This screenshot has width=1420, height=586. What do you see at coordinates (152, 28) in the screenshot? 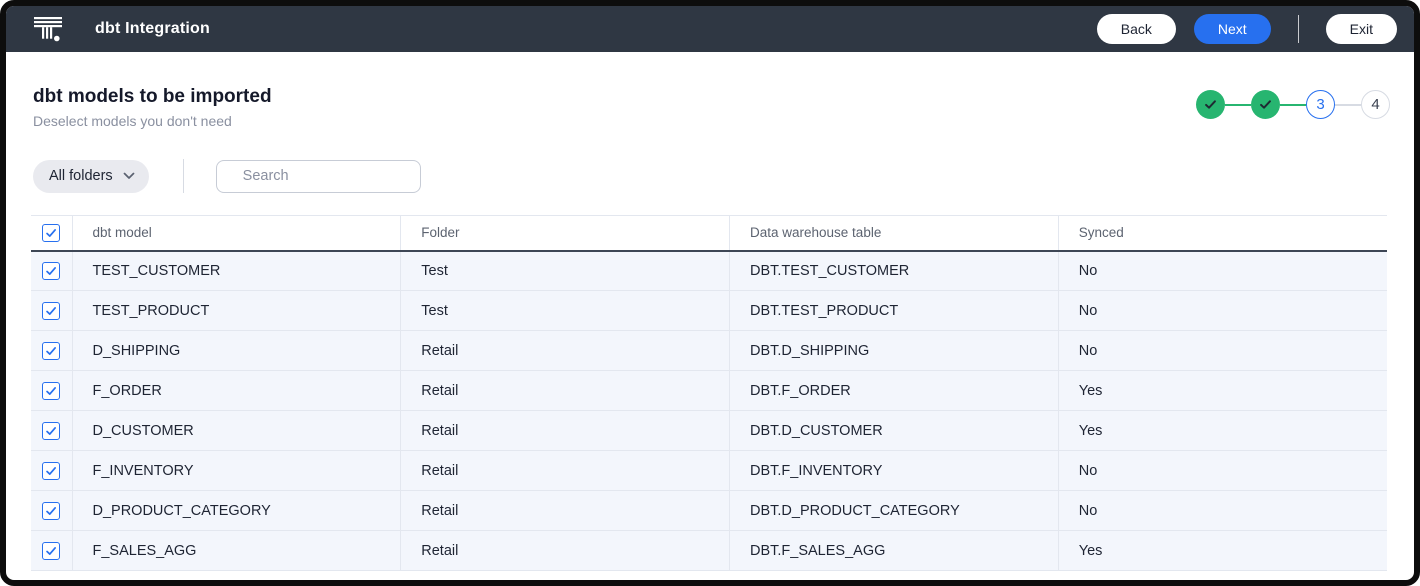
I see `app-title: dbt Integration` at bounding box center [152, 28].